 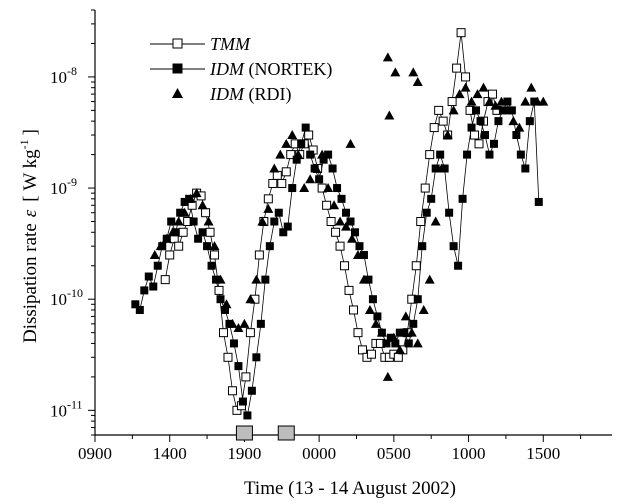 What do you see at coordinates (66, 242) in the screenshot?
I see `y-tick-labels: 10⁻¹¹ 10⁻¹⁰ 10⁻⁹ 10⁻⁸` at bounding box center [66, 242].